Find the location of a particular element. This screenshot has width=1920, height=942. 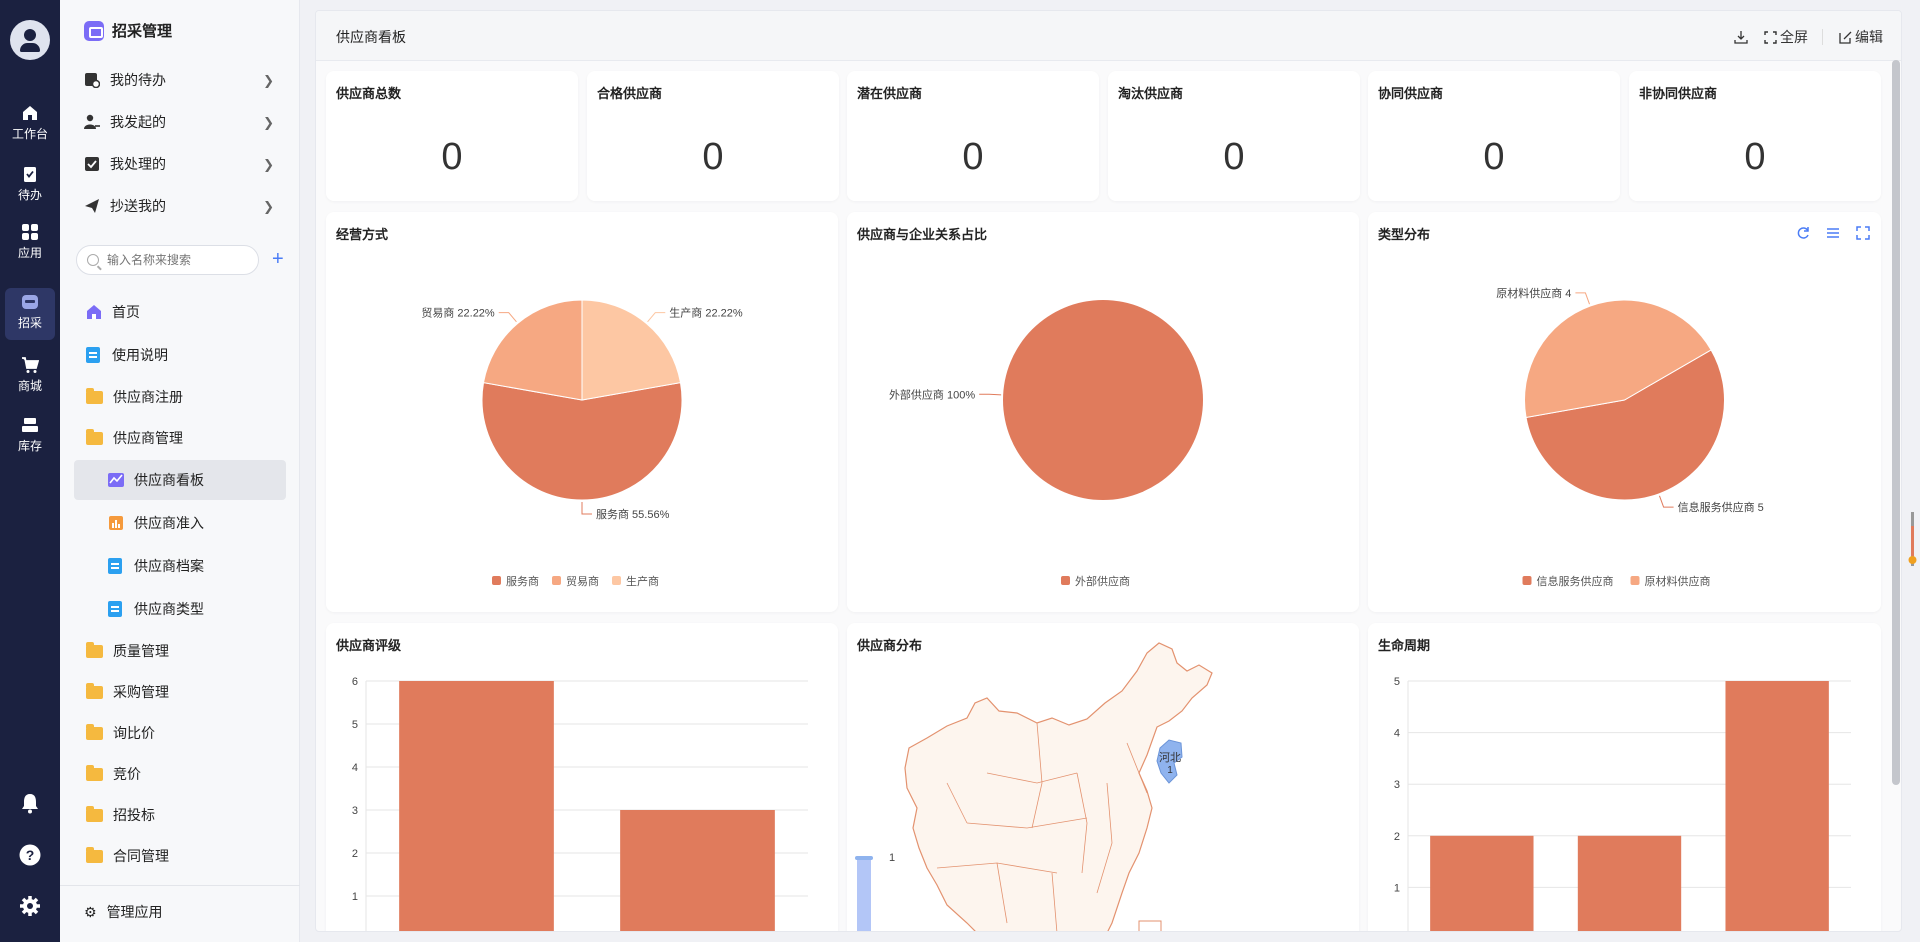

download-button is located at coordinates (1741, 37).